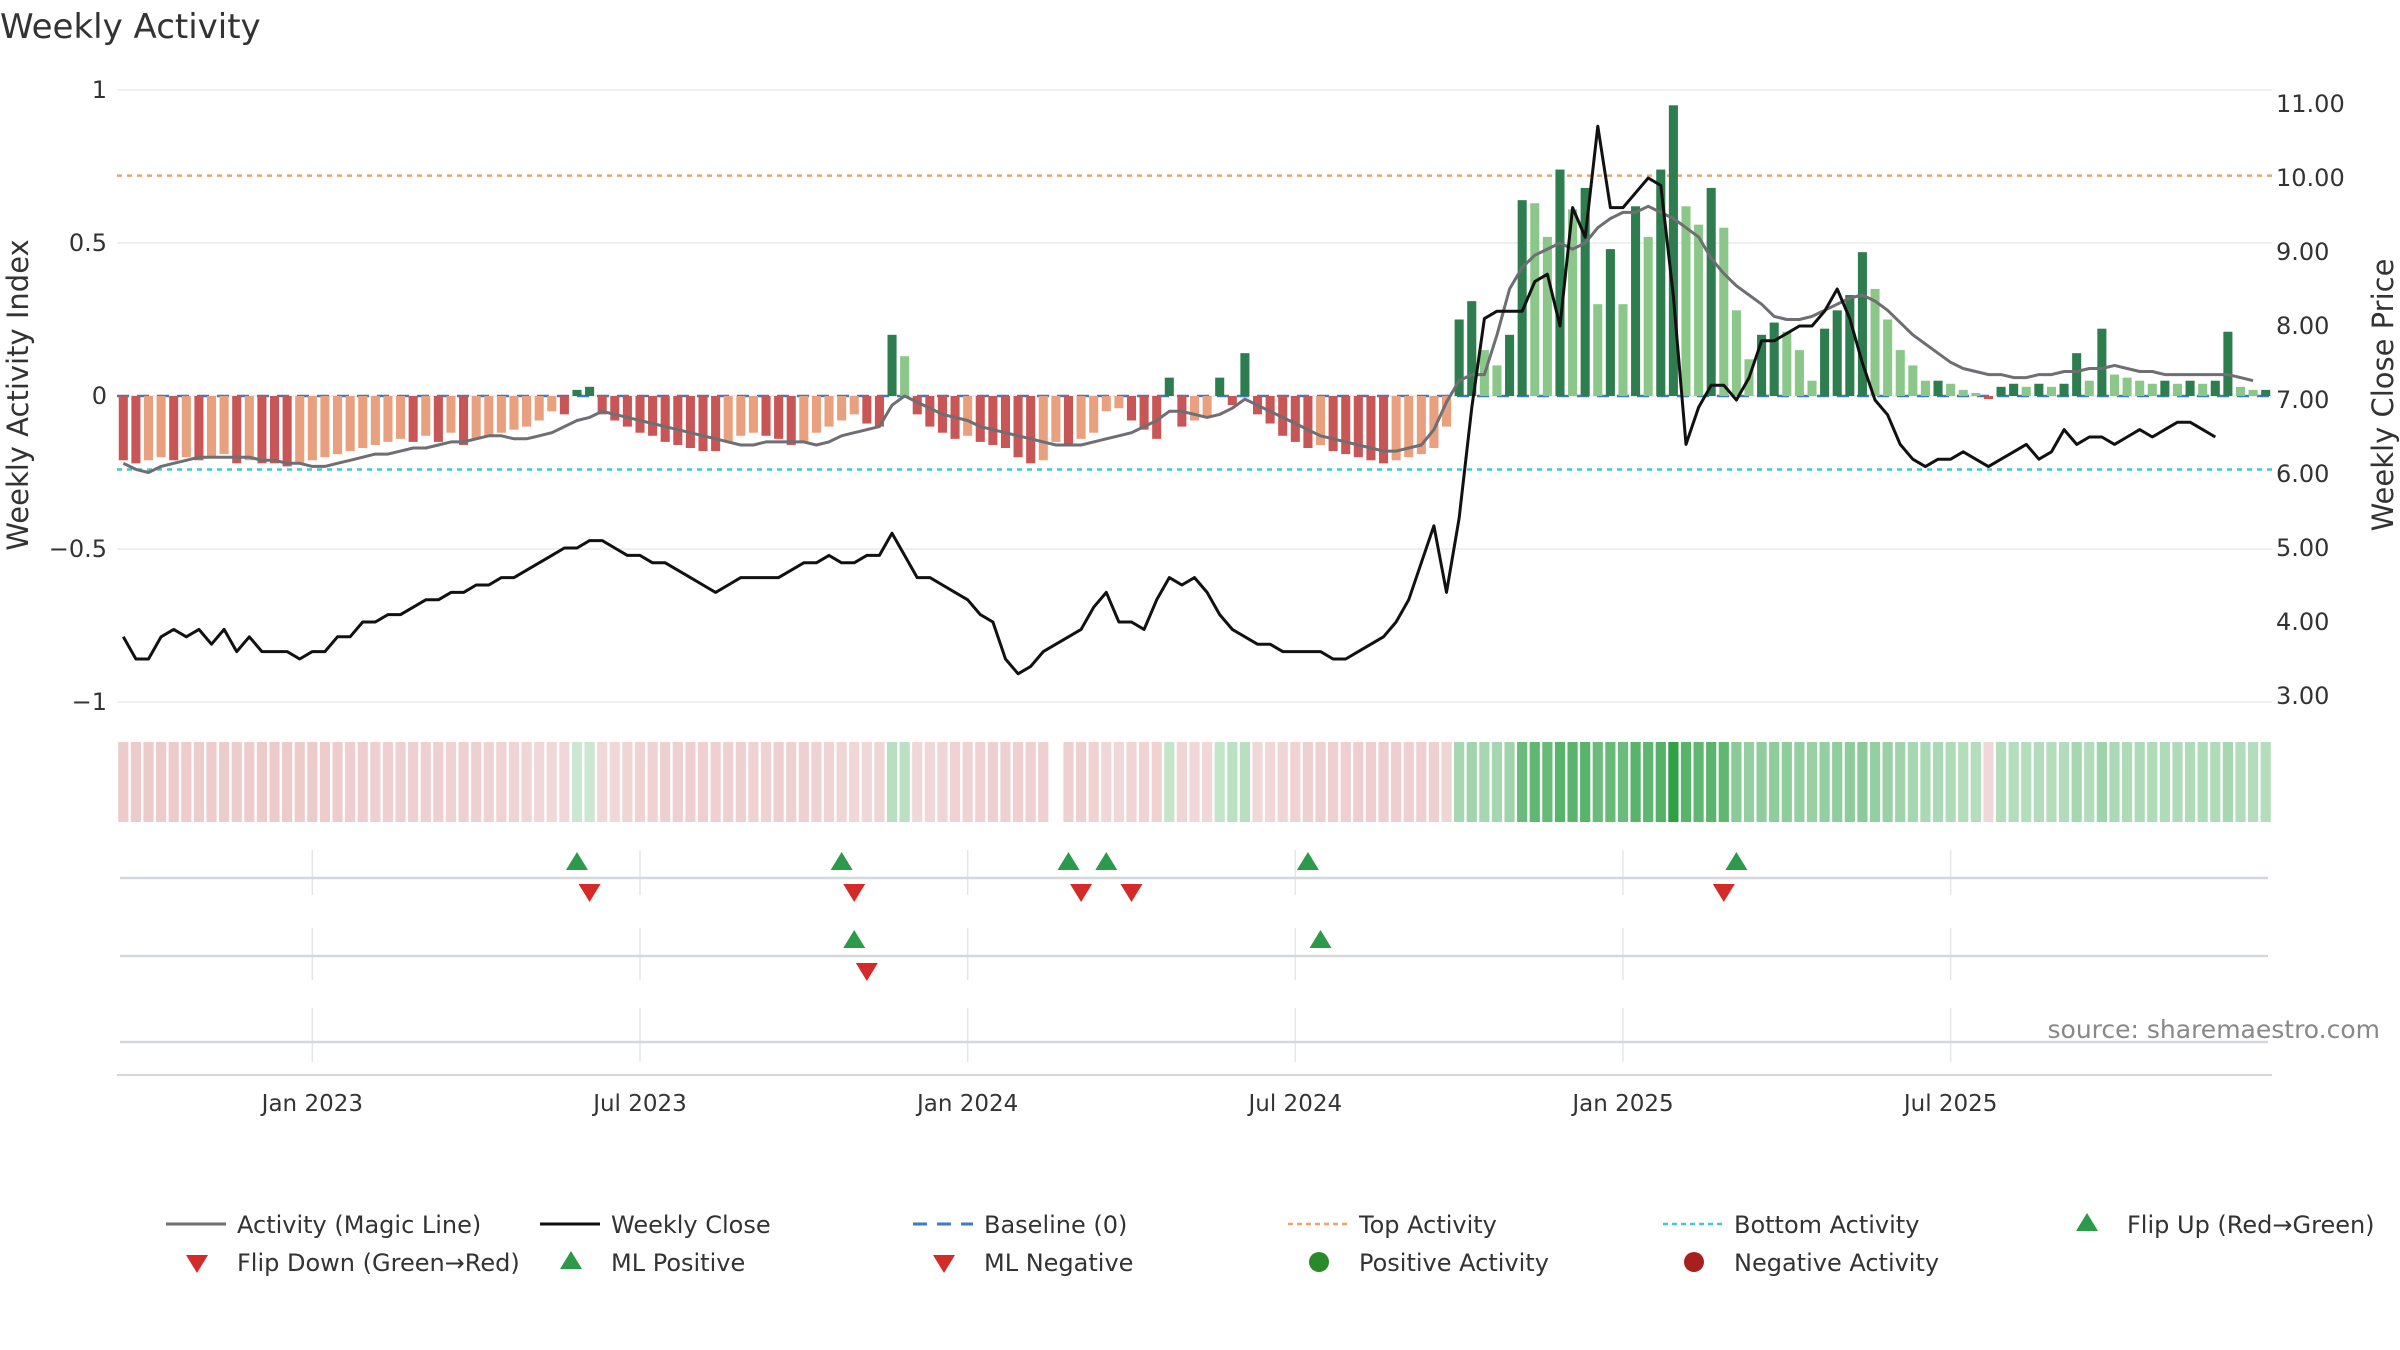 The height and width of the screenshot is (1350, 2400). Describe the element at coordinates (652, 1263) in the screenshot. I see `legend-item-mlpos: ML Positive` at that location.